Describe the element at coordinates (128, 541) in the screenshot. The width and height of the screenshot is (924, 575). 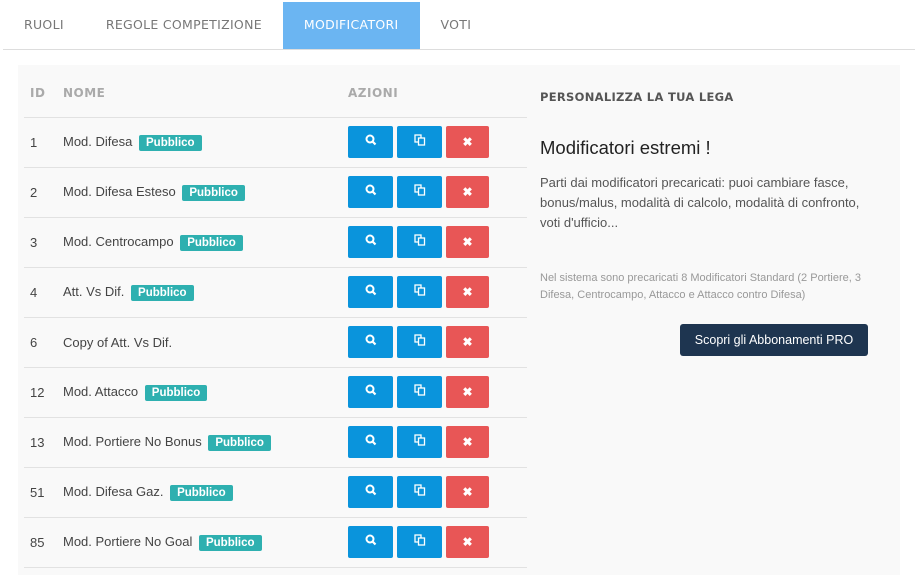
I see `row-name: Mod. Portiere No Goal` at that location.